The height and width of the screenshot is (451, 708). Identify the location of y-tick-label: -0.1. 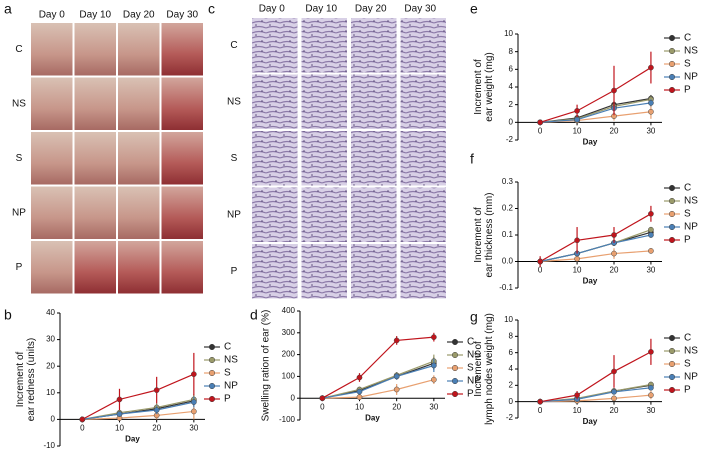
(506, 287).